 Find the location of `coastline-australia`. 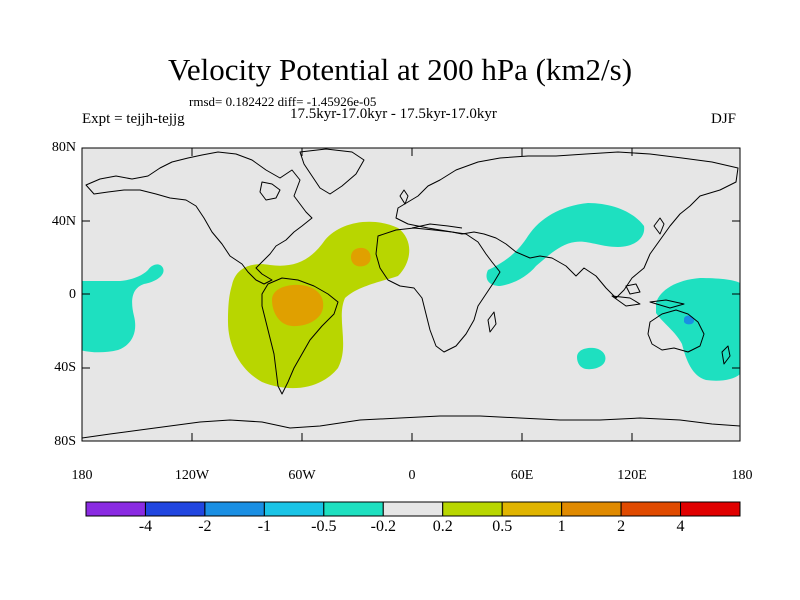

coastline-australia is located at coordinates (676, 331).